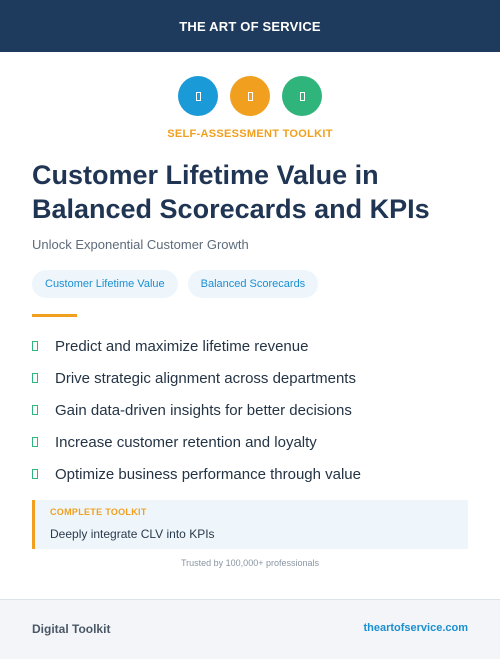 The height and width of the screenshot is (659, 500). Describe the element at coordinates (132, 534) in the screenshot. I see `callout-text: Deeply integrate CLV into KPIs` at that location.